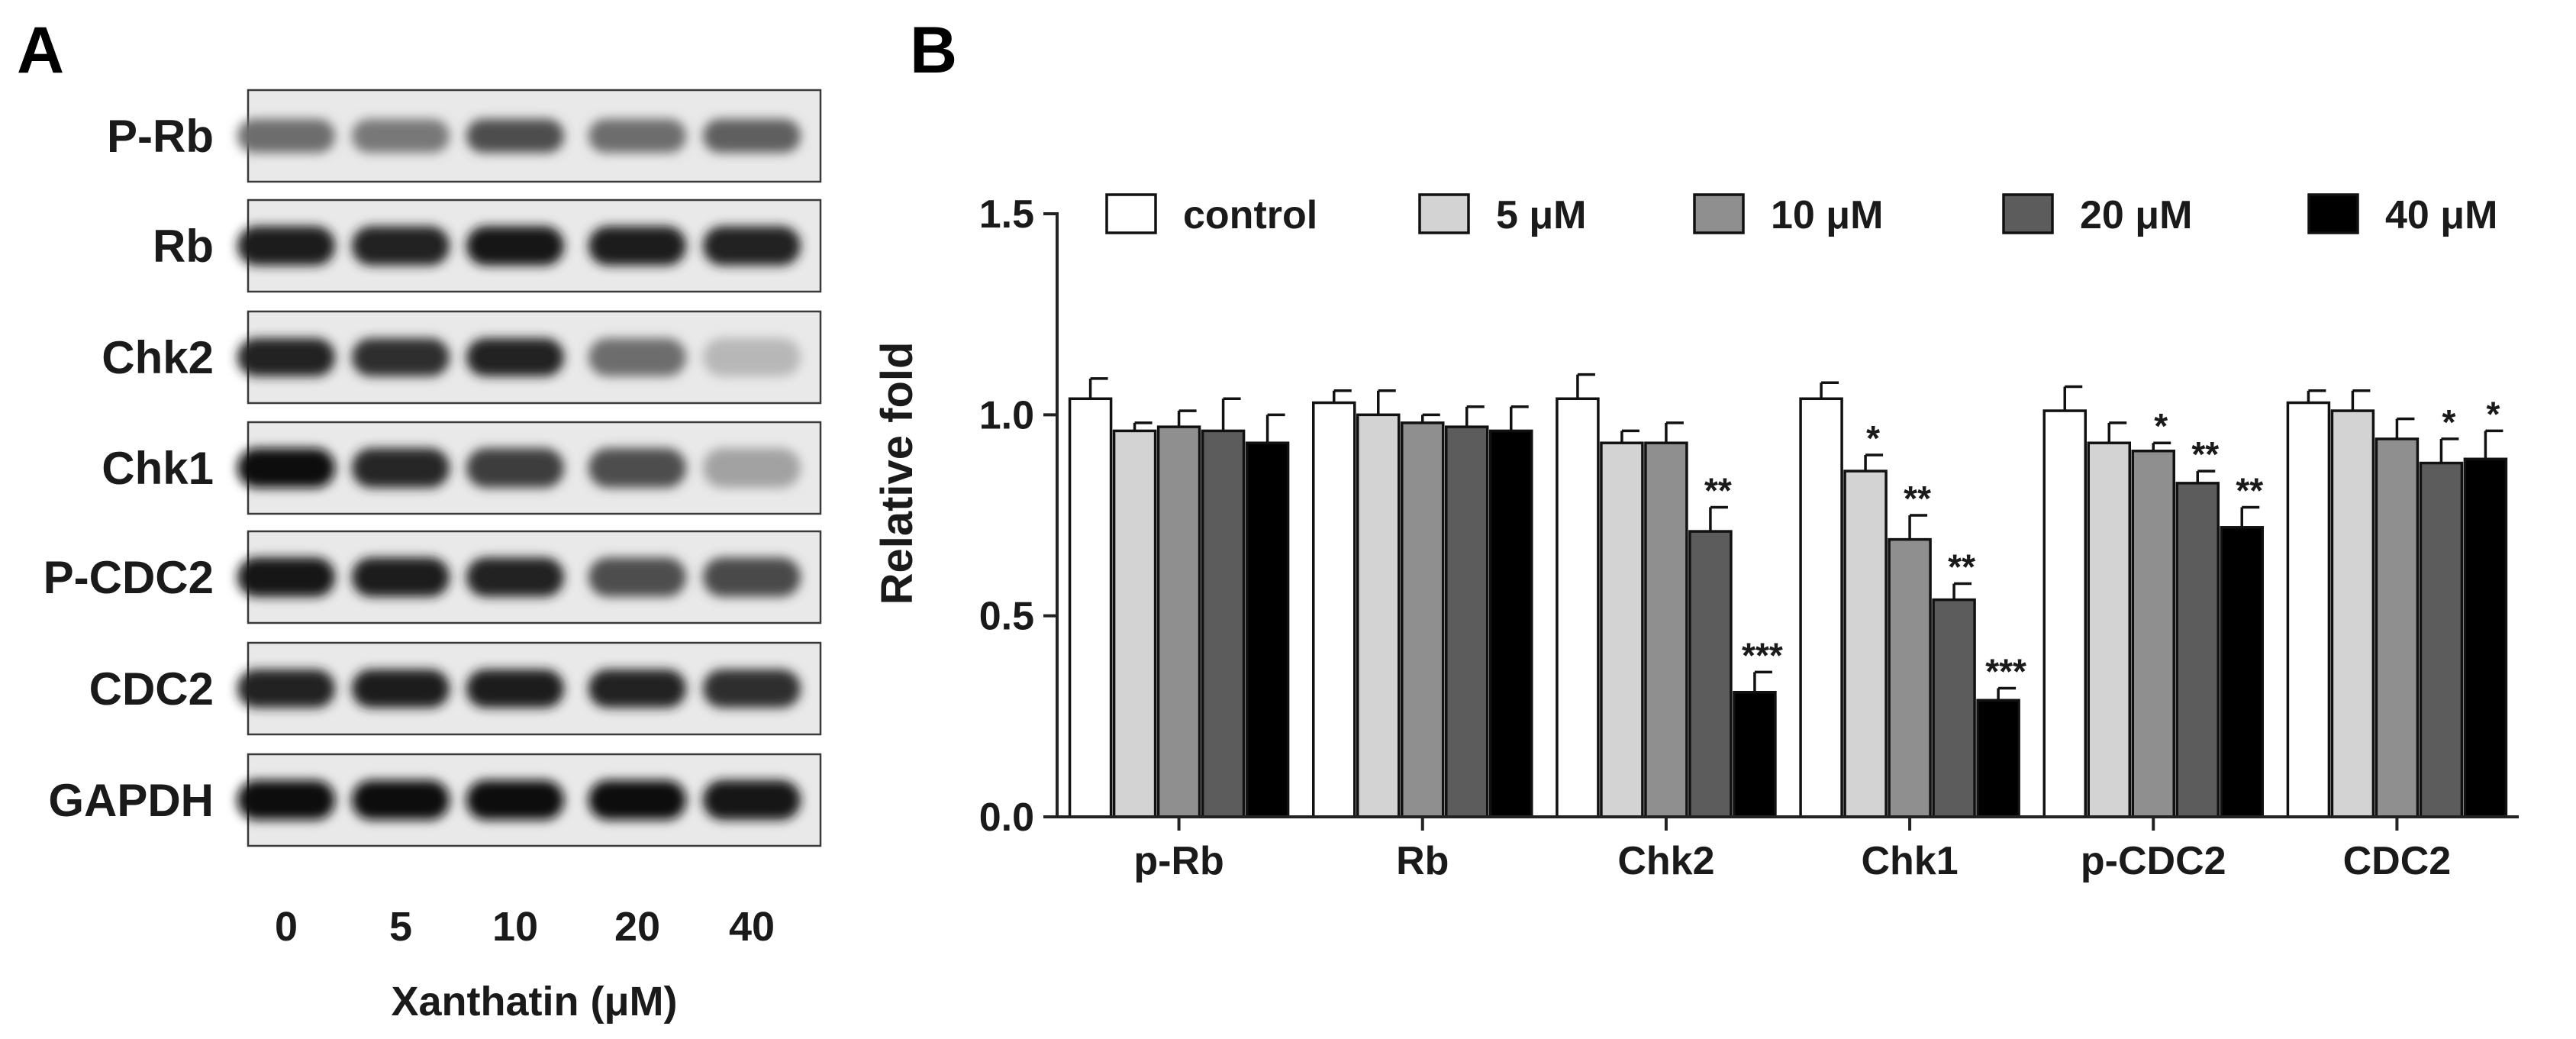 This screenshot has width=2576, height=1039. Describe the element at coordinates (41, 50) in the screenshot. I see `panel-a-letter: A` at that location.